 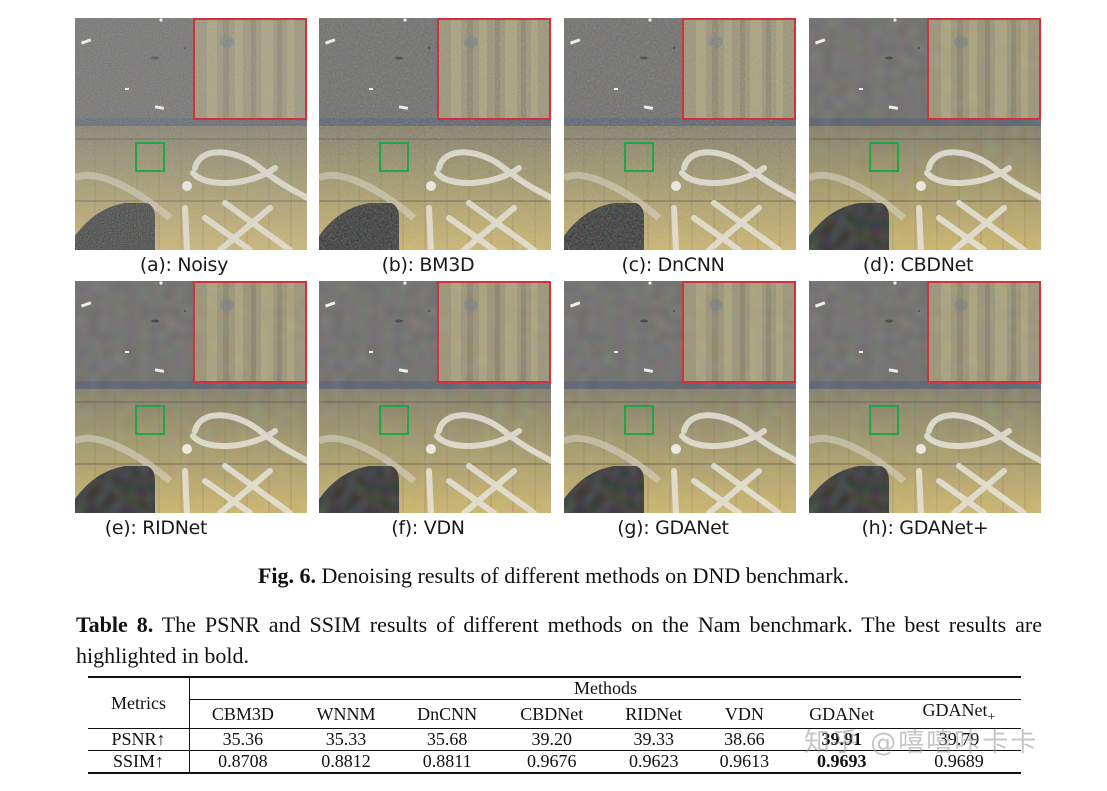 What do you see at coordinates (191, 134) in the screenshot?
I see `panel-noisy` at bounding box center [191, 134].